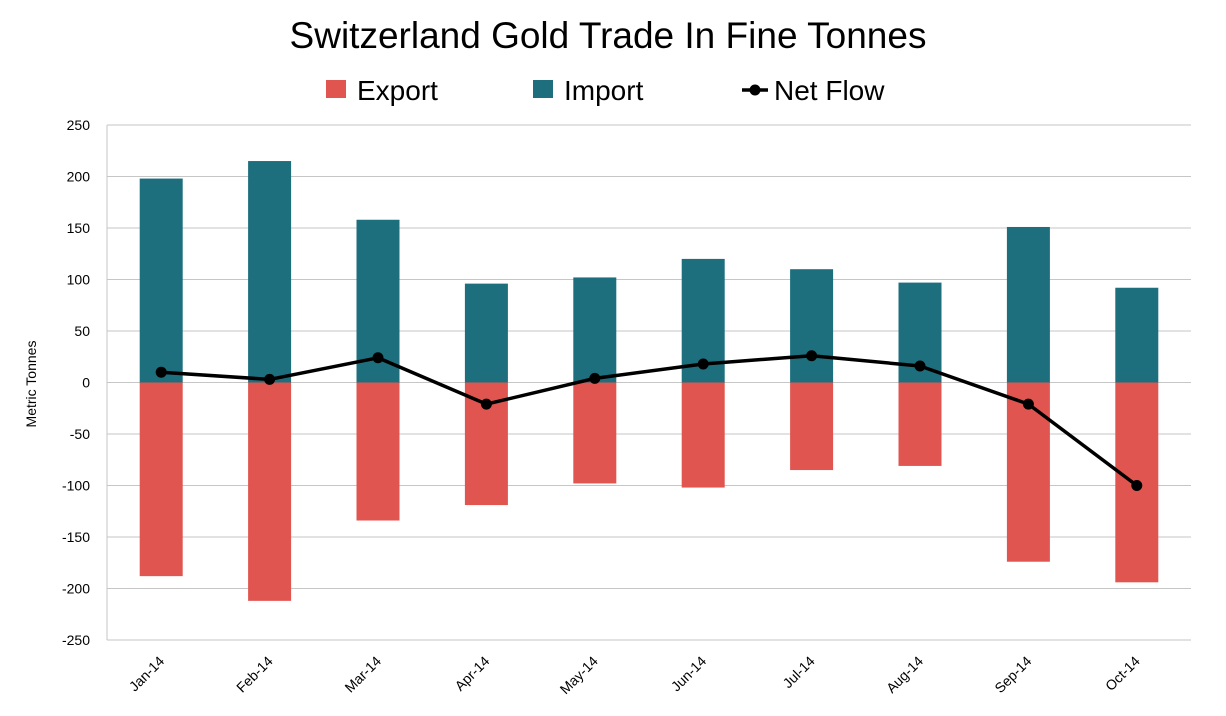  Describe the element at coordinates (798, 672) in the screenshot. I see `x-tick-label: Jul-14` at that location.